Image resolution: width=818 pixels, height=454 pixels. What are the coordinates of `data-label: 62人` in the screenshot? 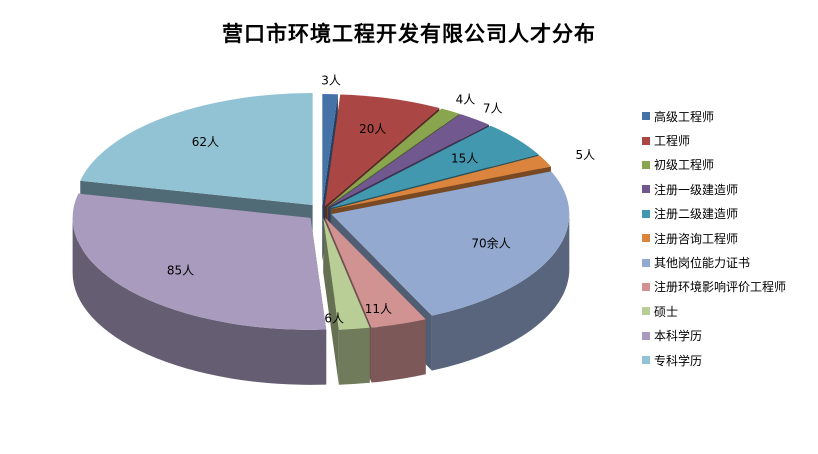 It's located at (205, 142).